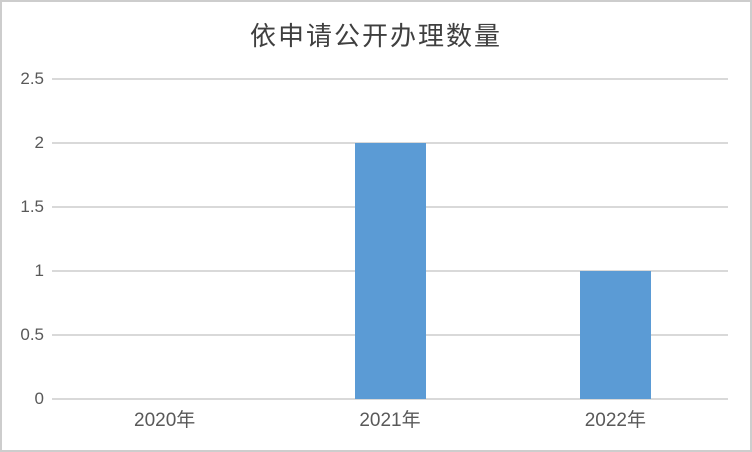  Describe the element at coordinates (39, 142) in the screenshot. I see `y-tick-label: 2` at that location.